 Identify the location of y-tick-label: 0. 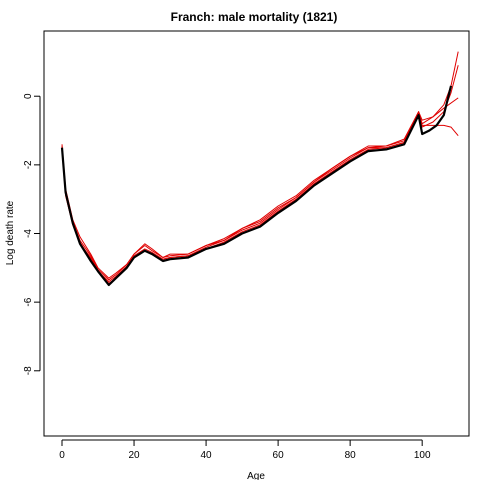
(28, 96).